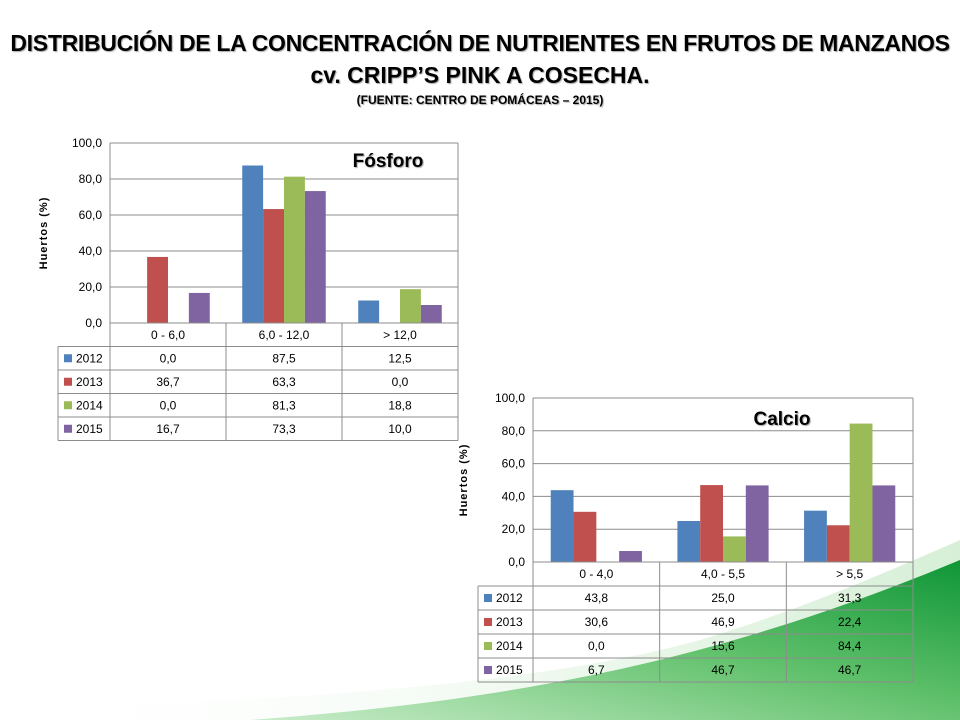 This screenshot has height=720, width=960. What do you see at coordinates (596, 670) in the screenshot?
I see `data-label: 6,7` at bounding box center [596, 670].